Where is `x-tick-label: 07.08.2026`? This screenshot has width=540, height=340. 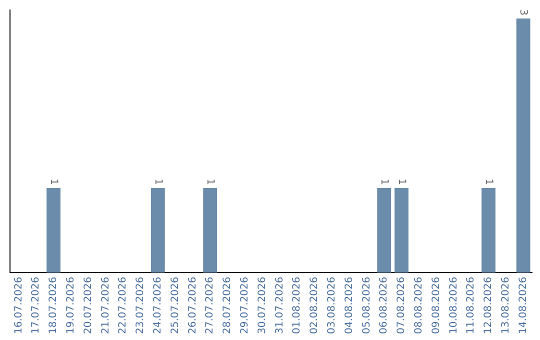
x-tick-label: 07.08.2026 is located at coordinates (402, 305).